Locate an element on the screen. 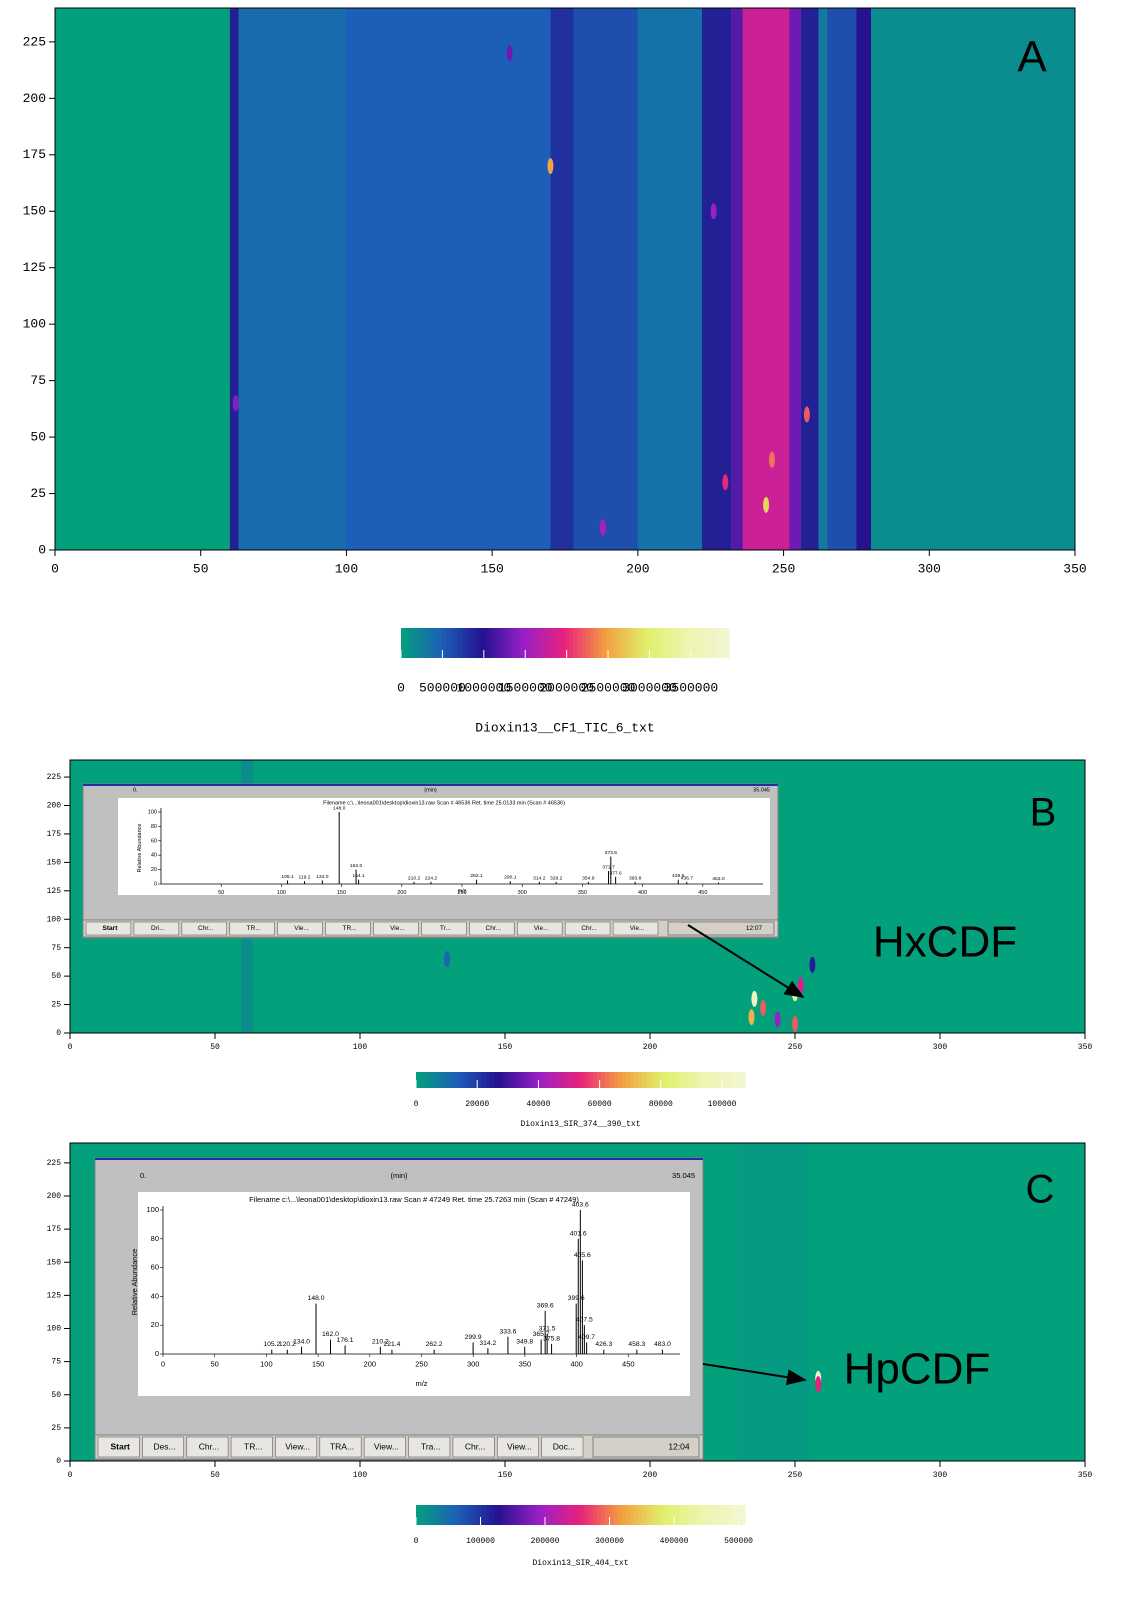 The width and height of the screenshot is (1121, 1607). peak-label: 221.4 is located at coordinates (391, 1344).